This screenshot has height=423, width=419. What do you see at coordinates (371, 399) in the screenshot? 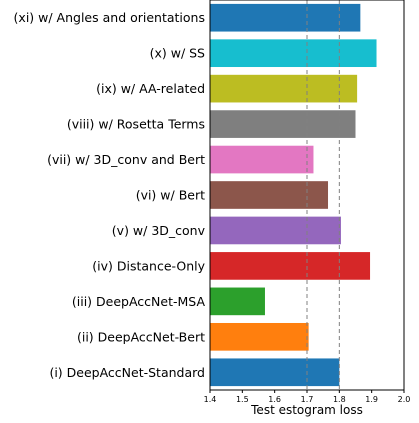
I see `x-tick-label: 1.9` at bounding box center [371, 399].